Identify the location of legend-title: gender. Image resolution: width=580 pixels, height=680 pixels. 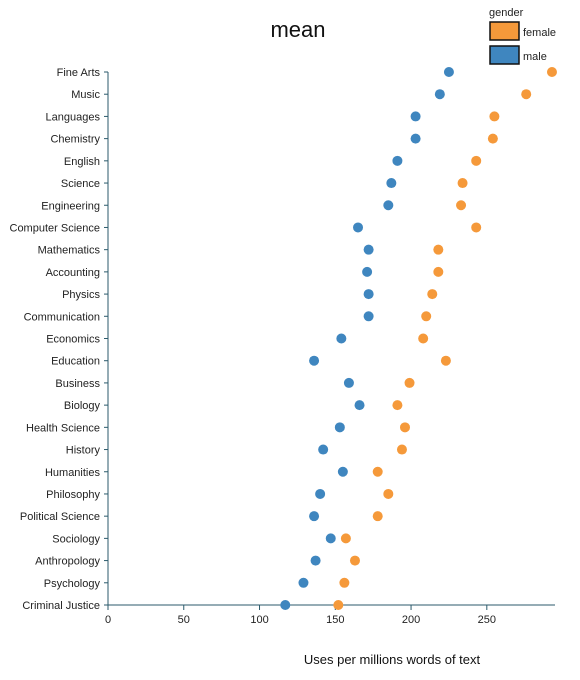
(506, 13).